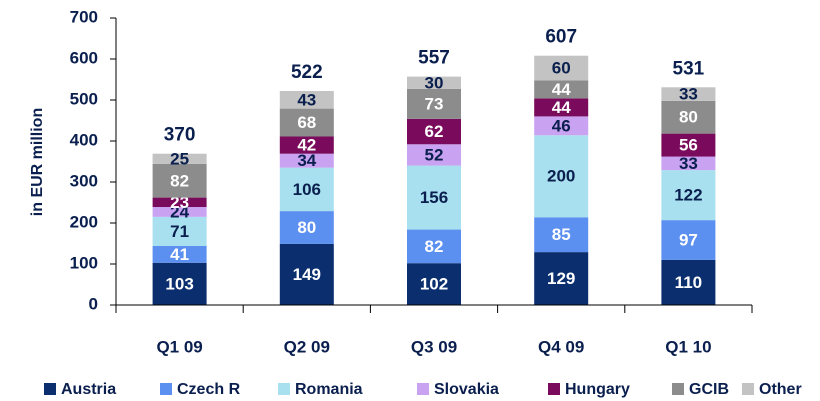 The image size is (820, 401). I want to click on data-label: 62, so click(434, 131).